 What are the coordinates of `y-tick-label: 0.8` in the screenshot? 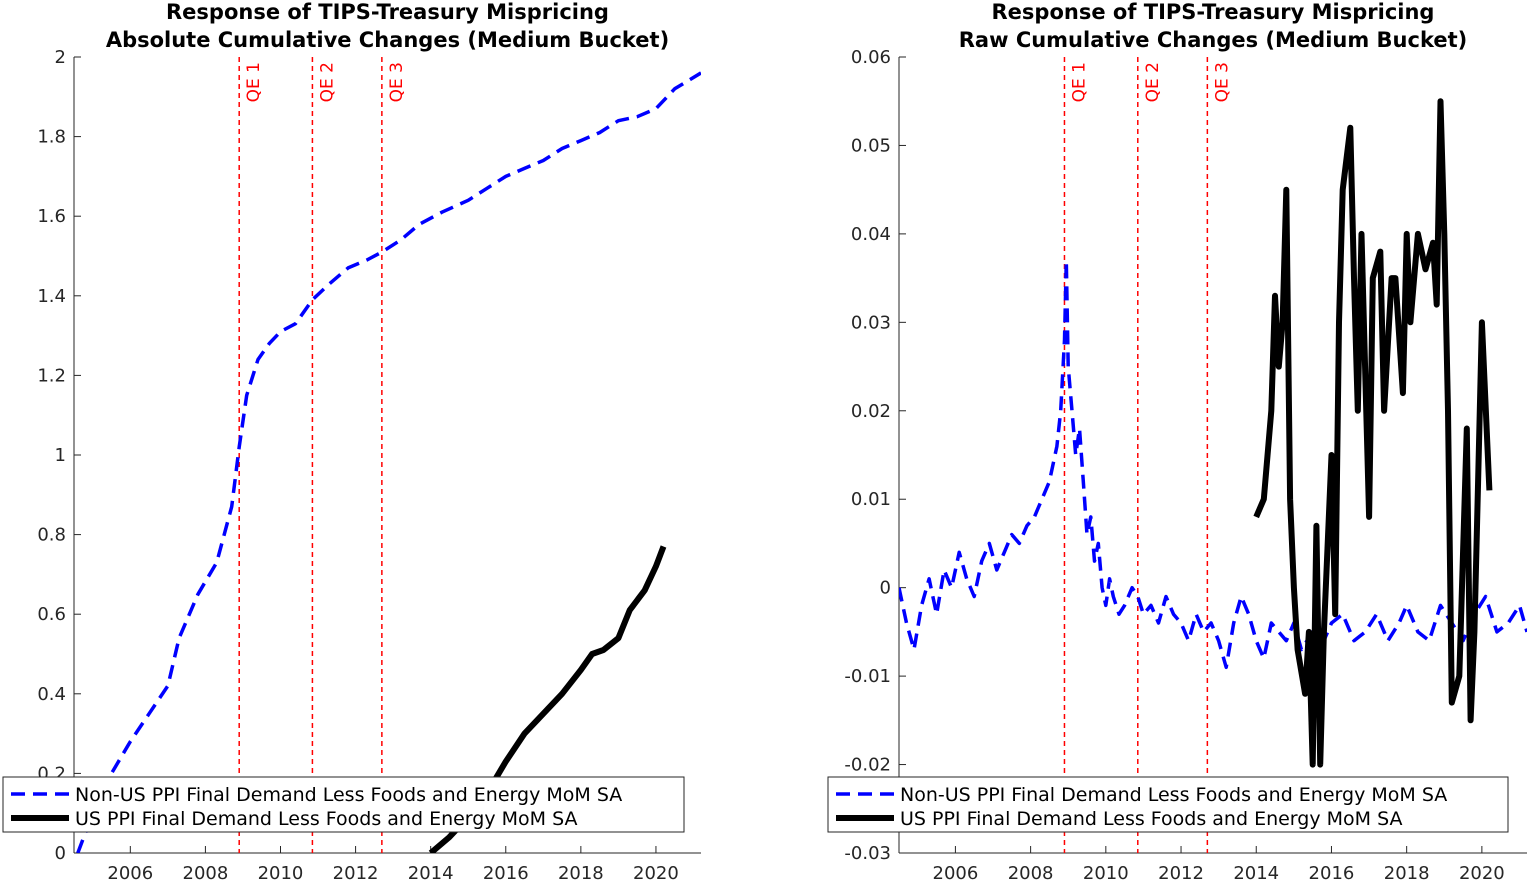 It's located at (51, 535).